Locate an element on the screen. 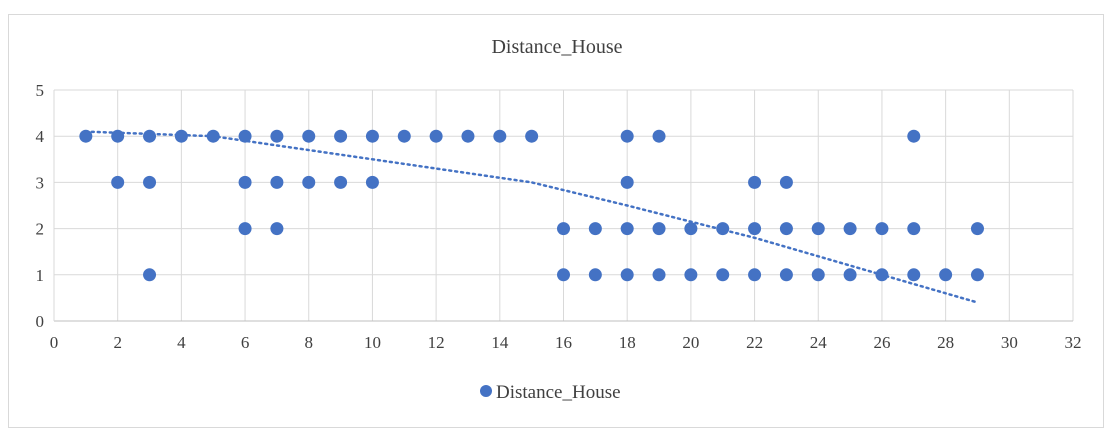  x-tick-label: 0 is located at coordinates (54, 342).